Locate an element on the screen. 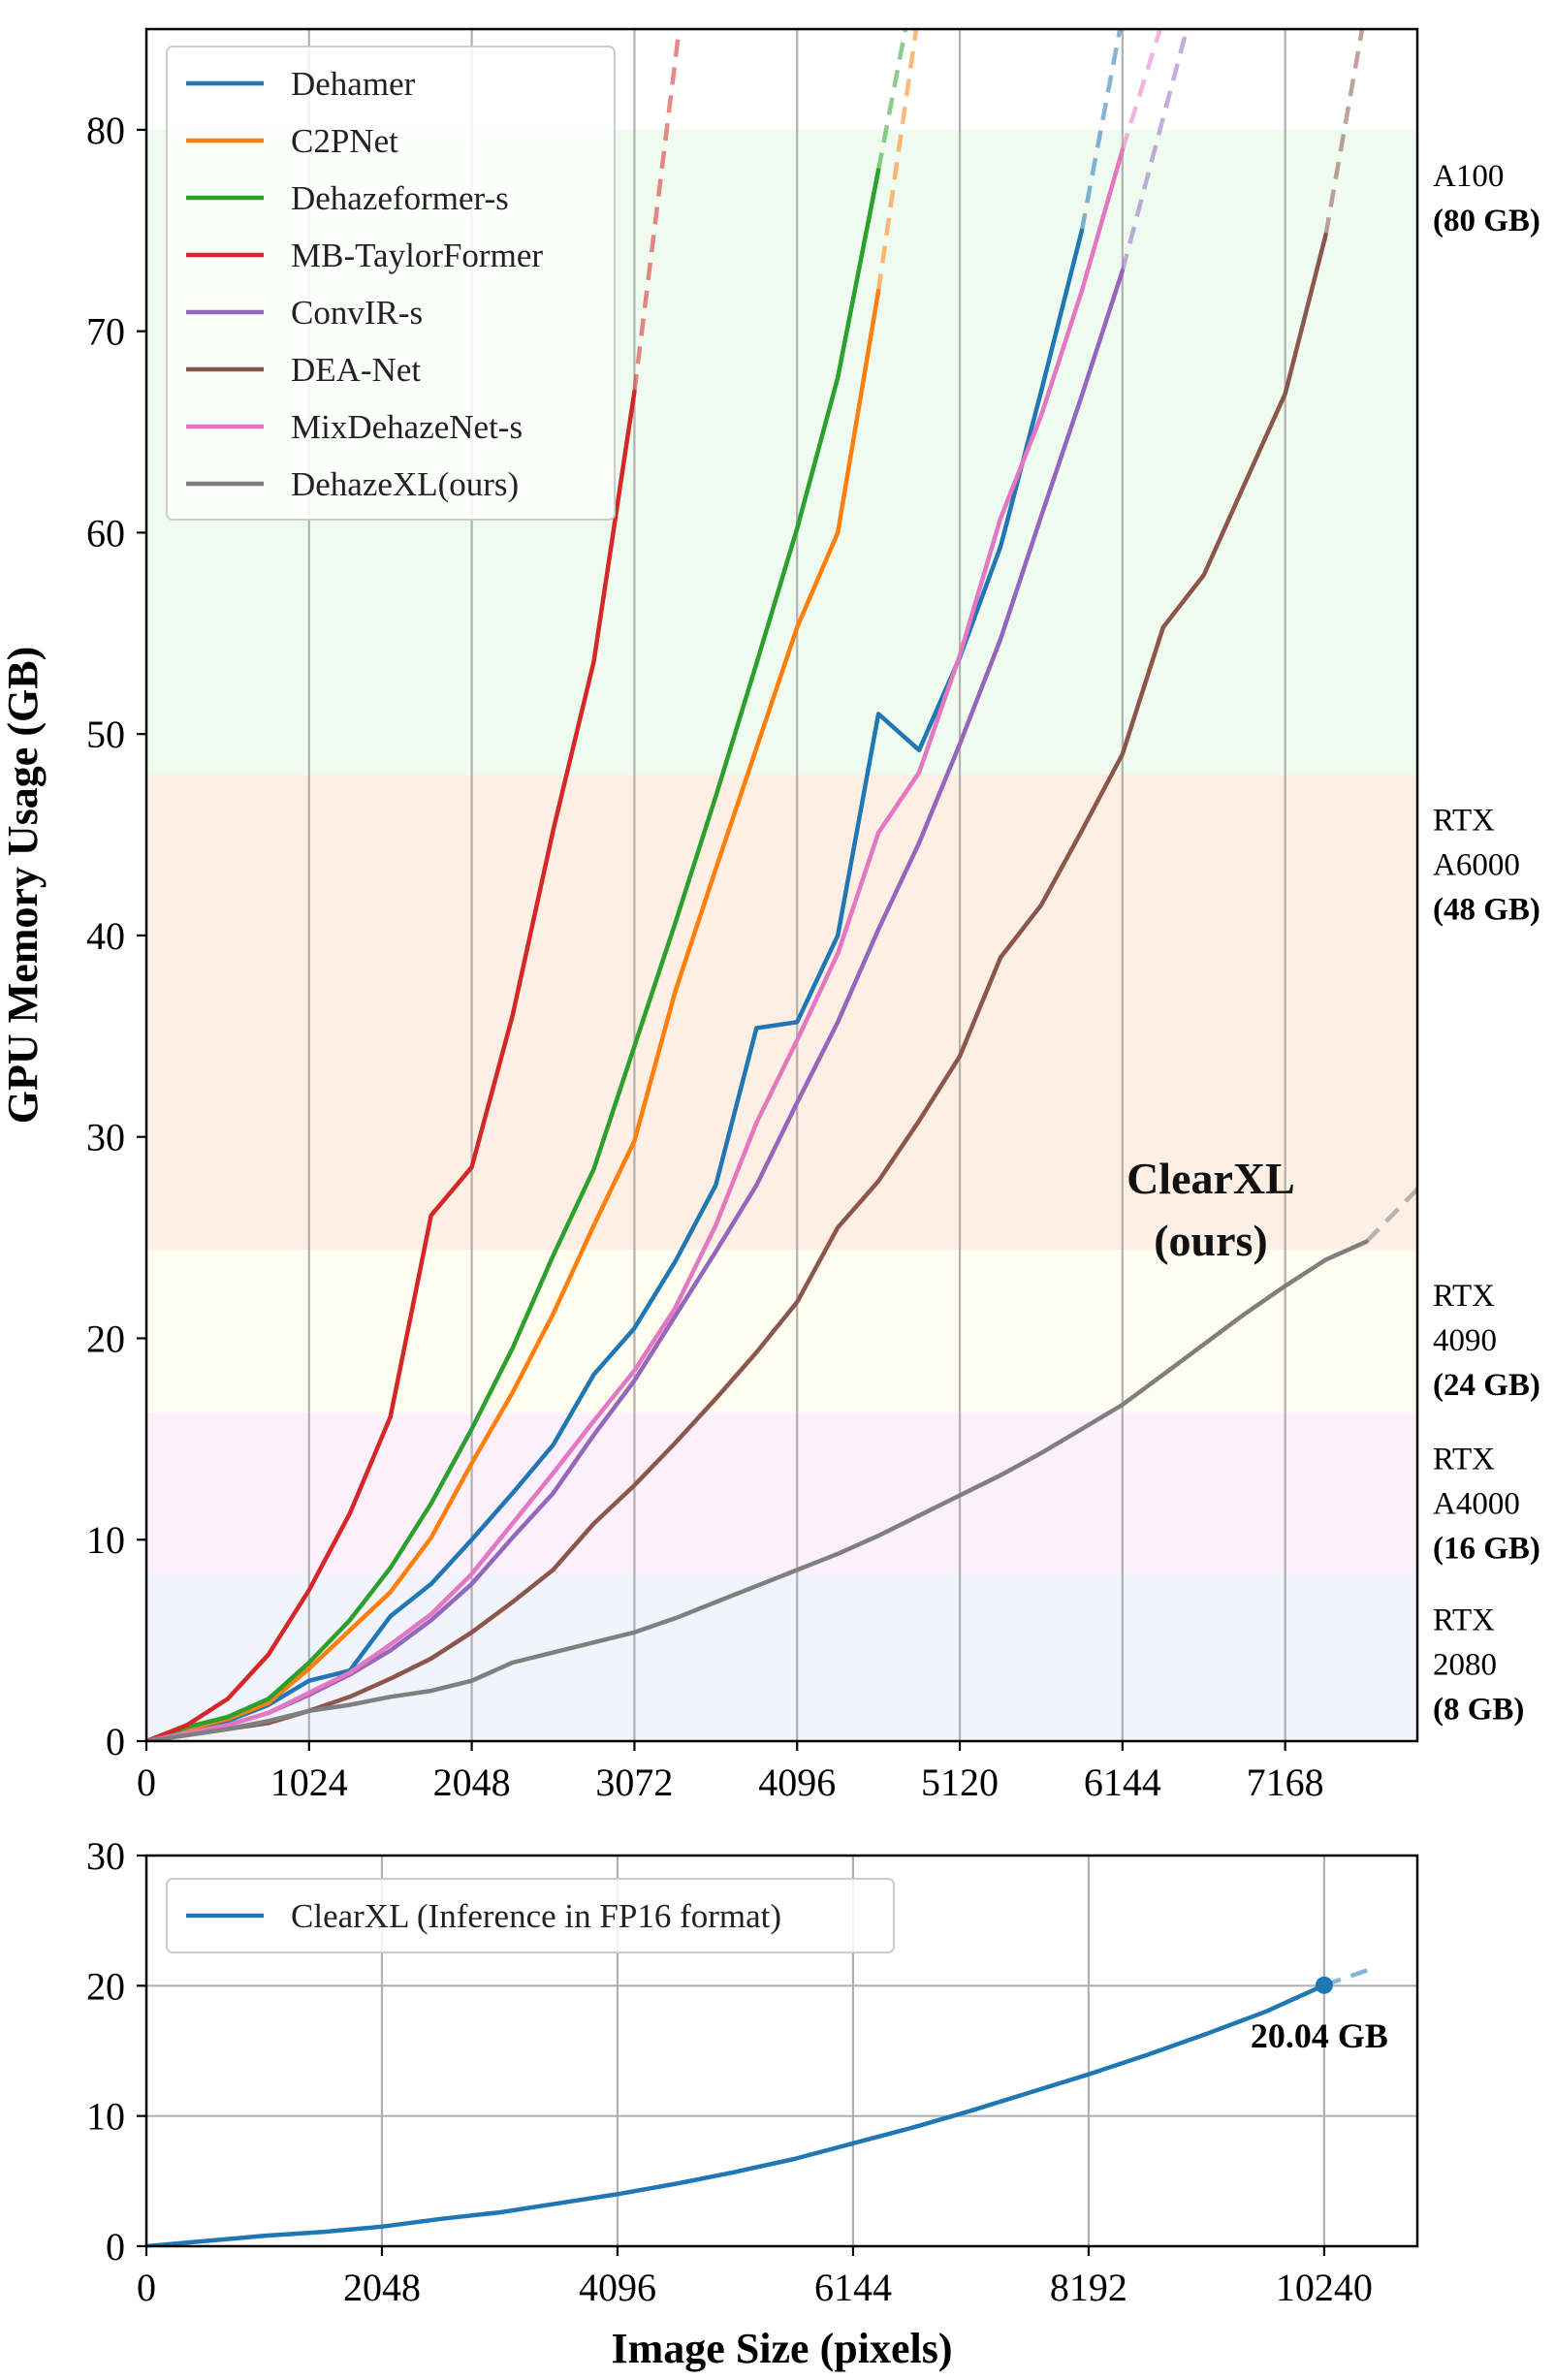 The height and width of the screenshot is (2380, 1555). plot-frame is located at coordinates (781, 2051).